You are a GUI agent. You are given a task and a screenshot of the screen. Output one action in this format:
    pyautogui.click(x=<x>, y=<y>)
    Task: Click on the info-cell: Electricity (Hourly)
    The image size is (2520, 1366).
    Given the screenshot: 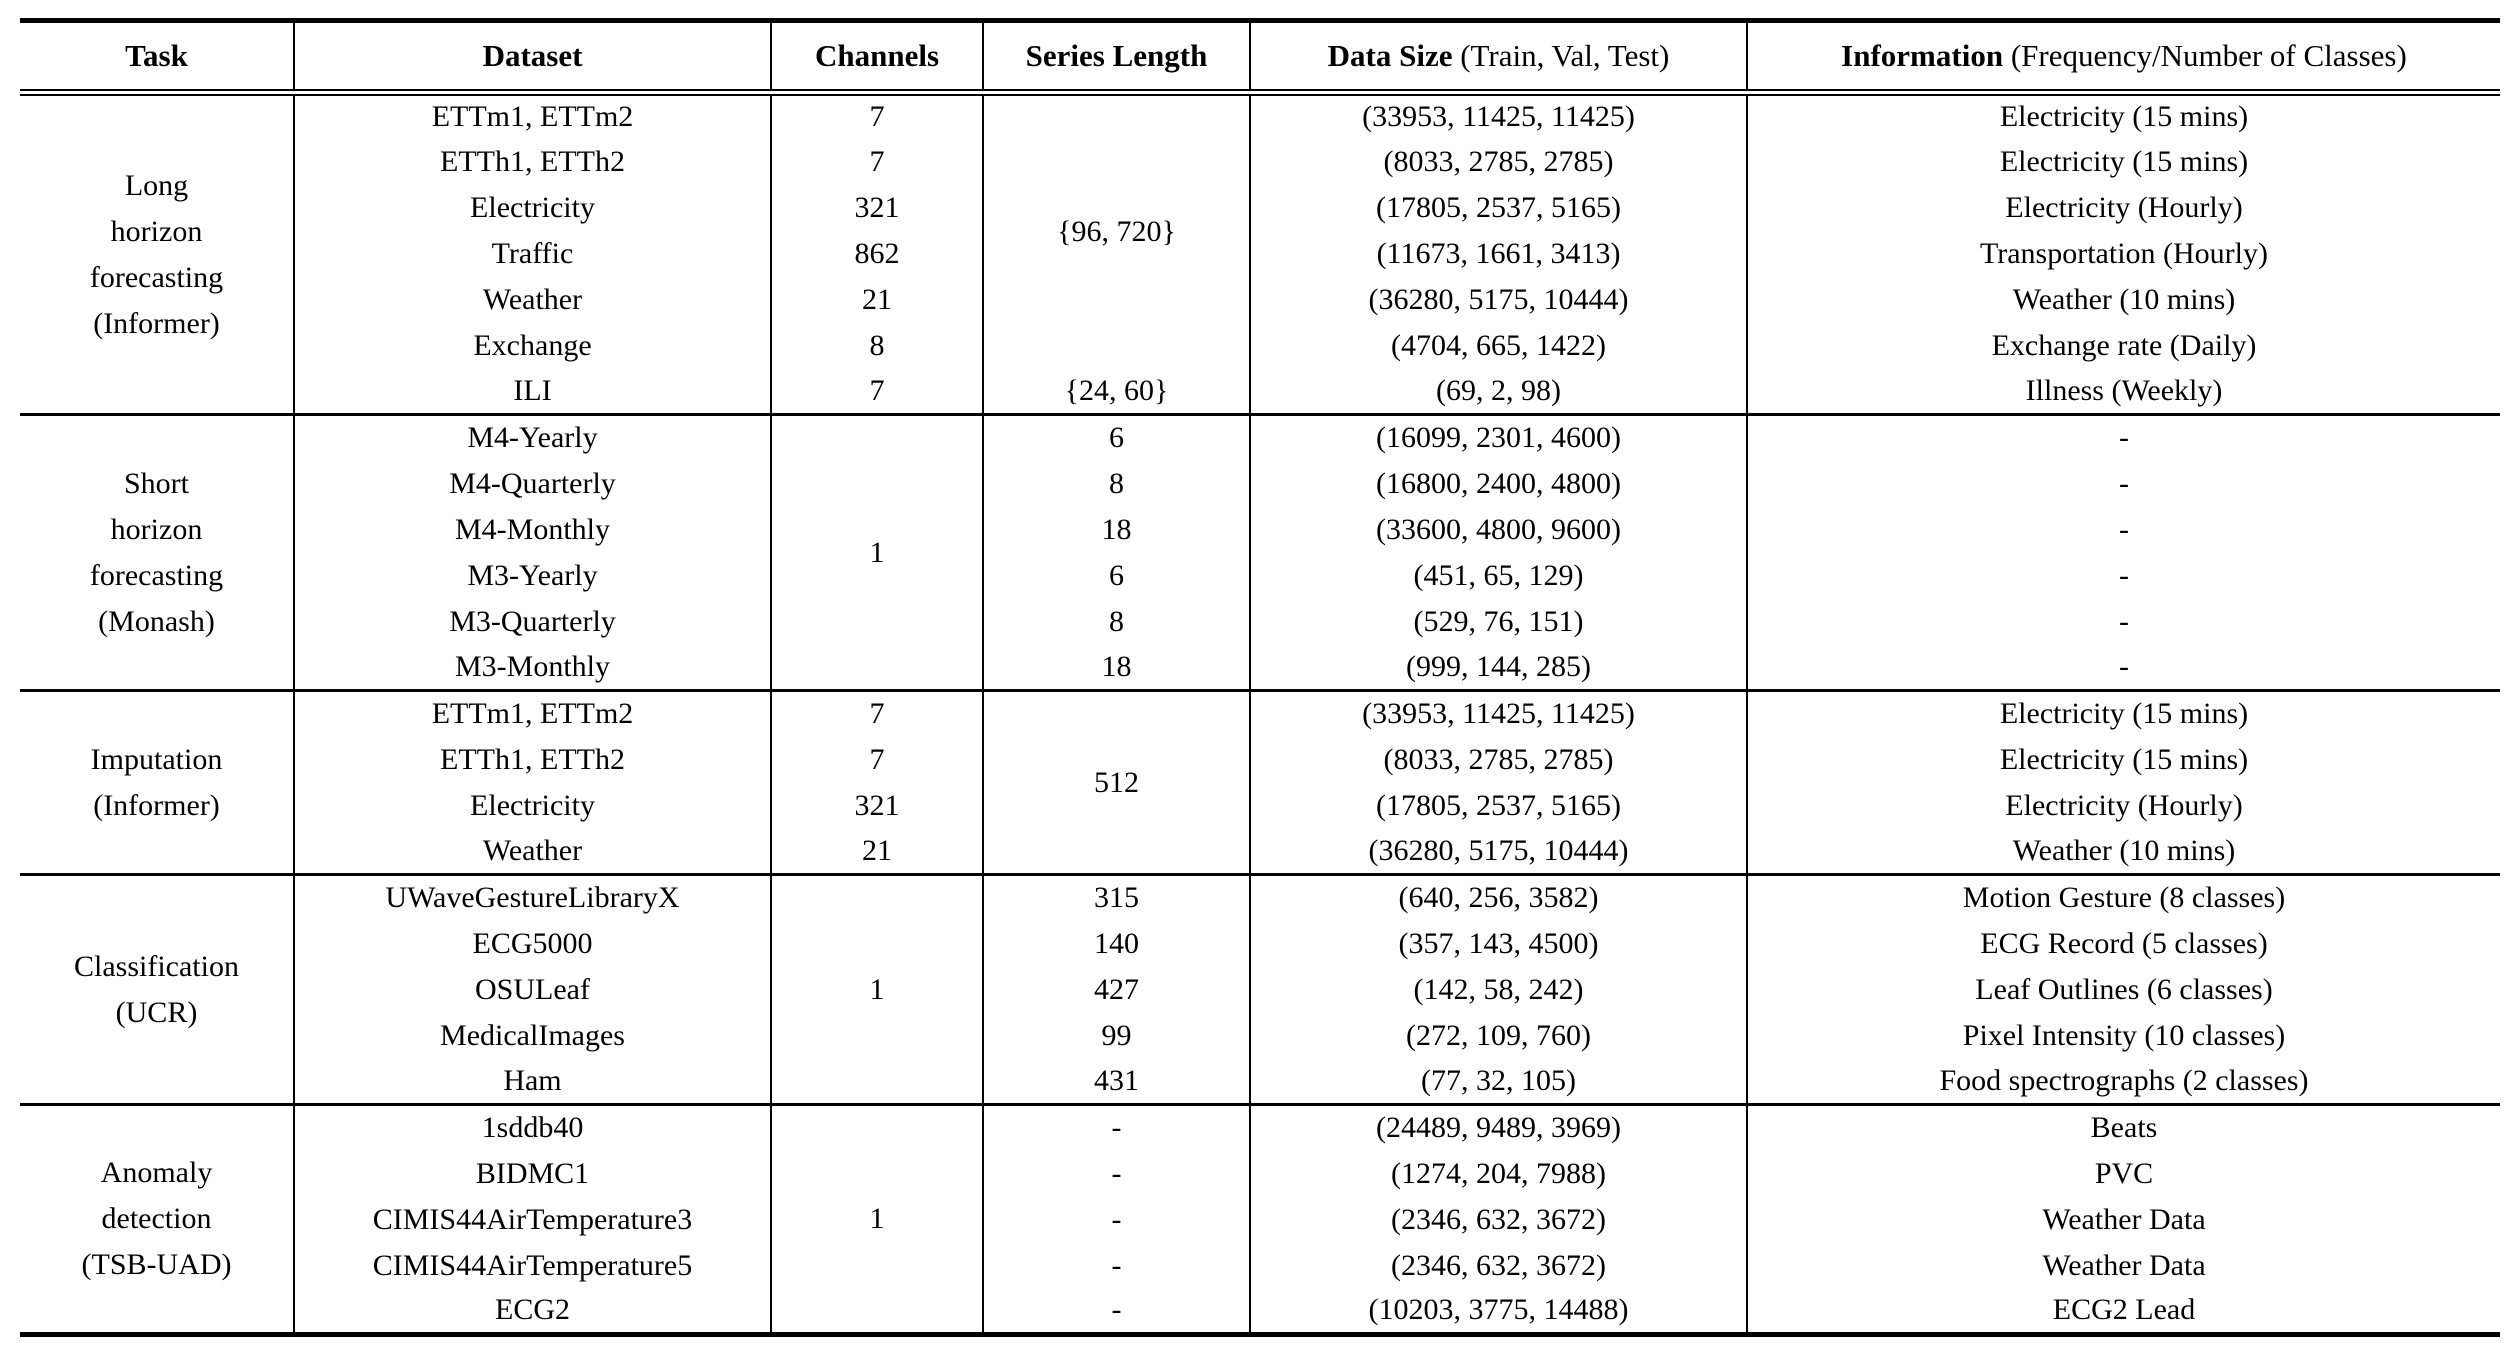 What is the action you would take?
    pyautogui.click(x=2123, y=207)
    